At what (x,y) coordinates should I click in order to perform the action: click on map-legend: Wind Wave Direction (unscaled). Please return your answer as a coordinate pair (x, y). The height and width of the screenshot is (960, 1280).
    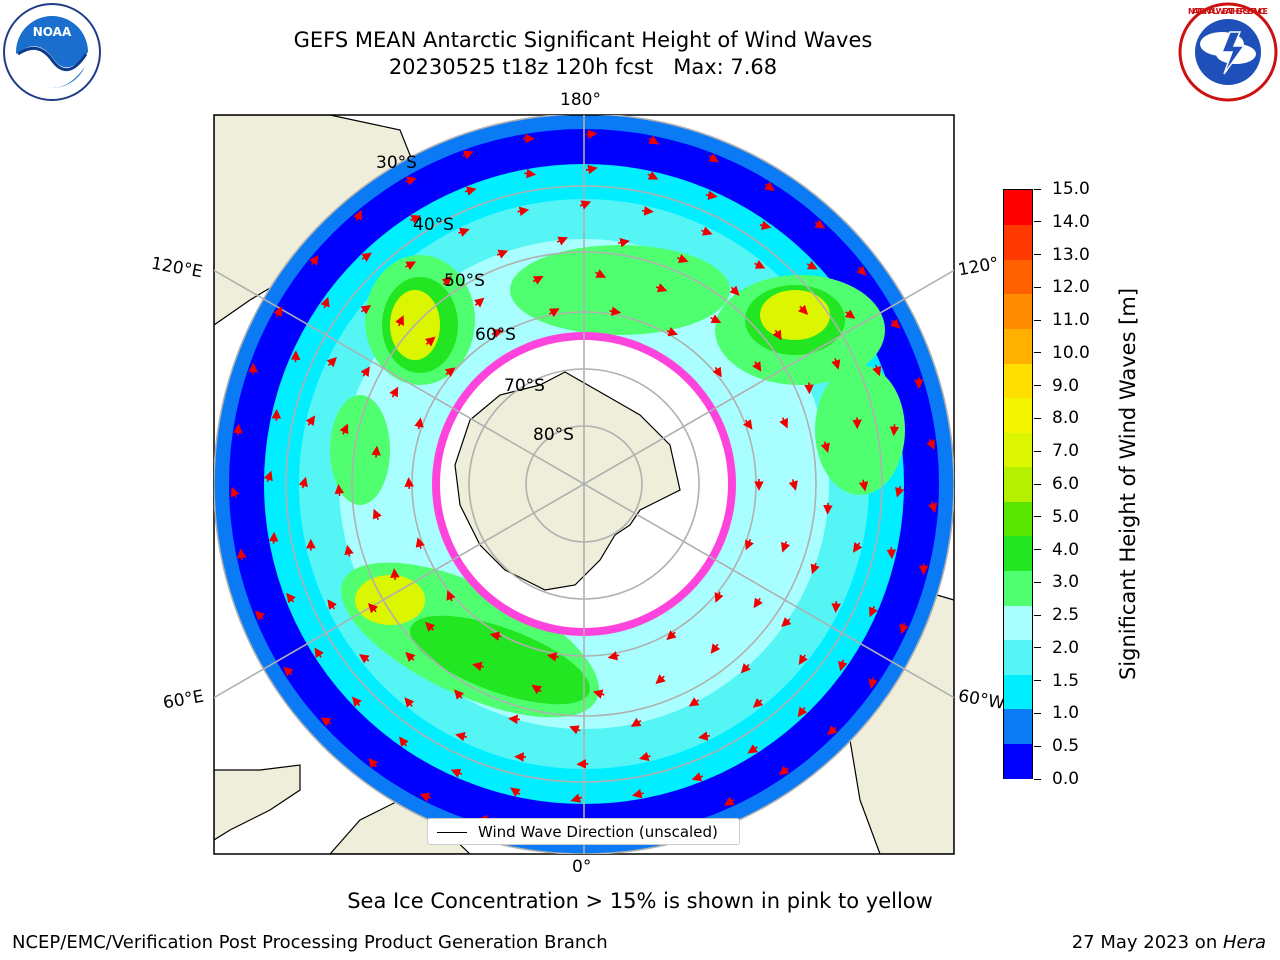
    Looking at the image, I should click on (583, 831).